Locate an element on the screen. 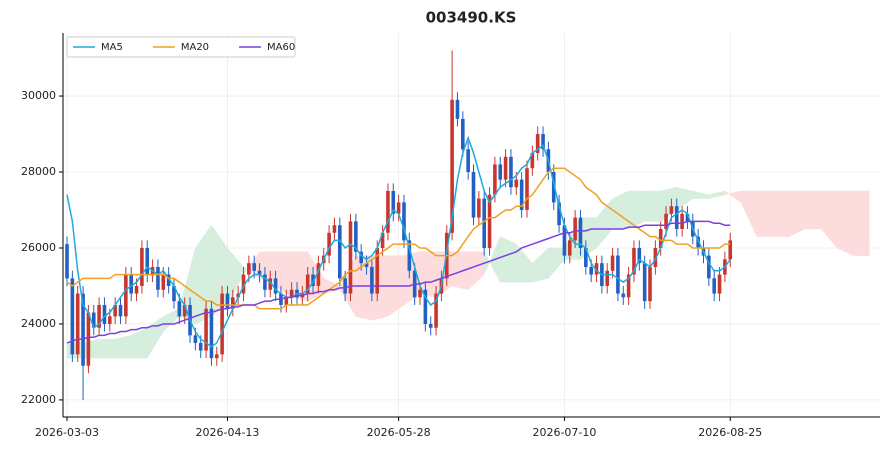 This screenshot has height=451, width=891. y-tick-label: 28000 is located at coordinates (38, 171).